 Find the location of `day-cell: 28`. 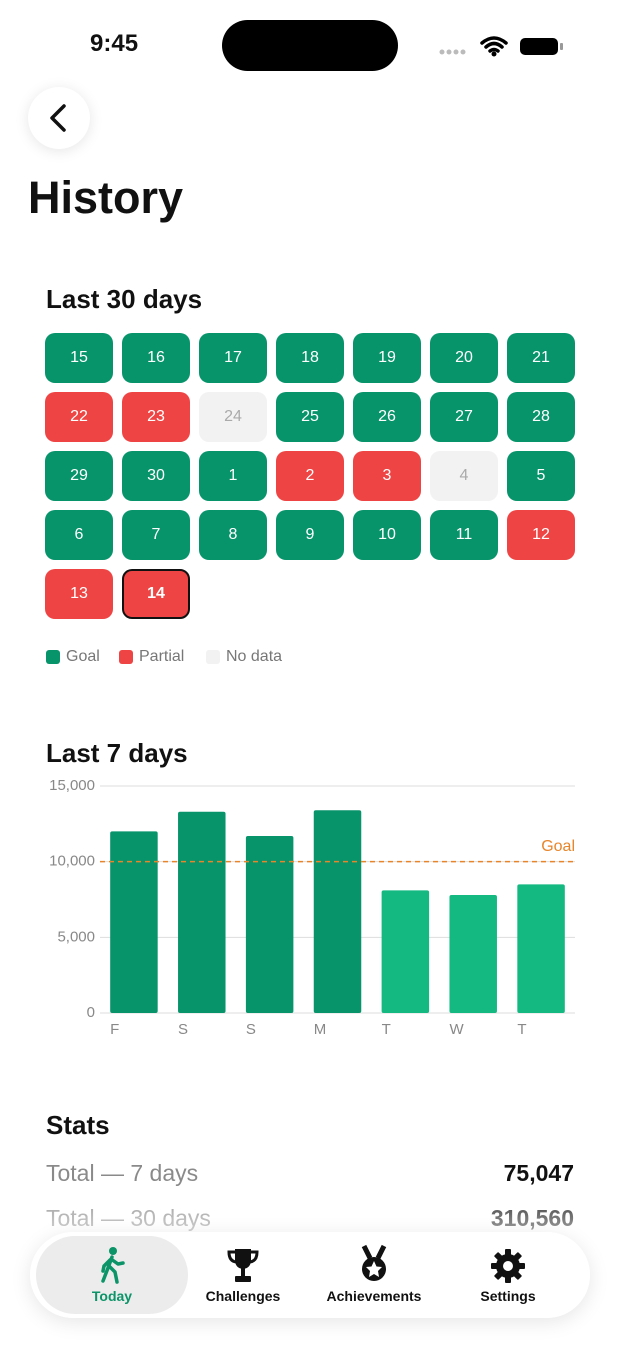

day-cell: 28 is located at coordinates (541, 417).